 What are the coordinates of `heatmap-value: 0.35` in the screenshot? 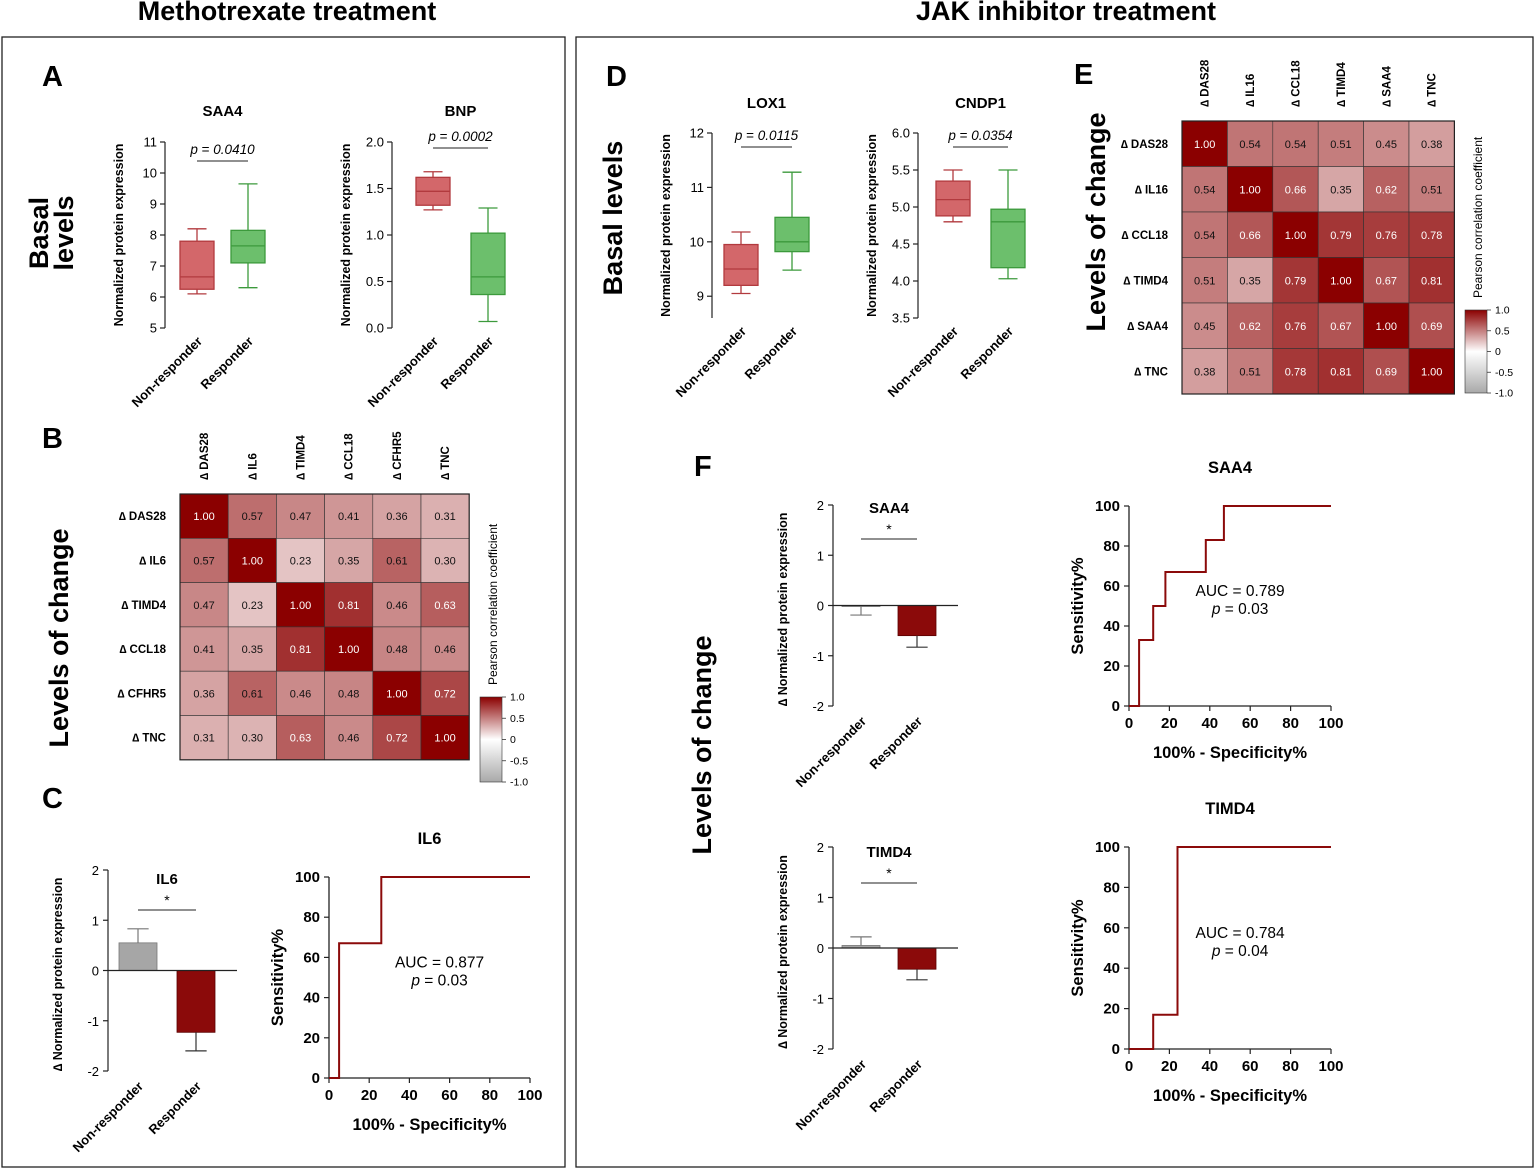 It's located at (1340, 190).